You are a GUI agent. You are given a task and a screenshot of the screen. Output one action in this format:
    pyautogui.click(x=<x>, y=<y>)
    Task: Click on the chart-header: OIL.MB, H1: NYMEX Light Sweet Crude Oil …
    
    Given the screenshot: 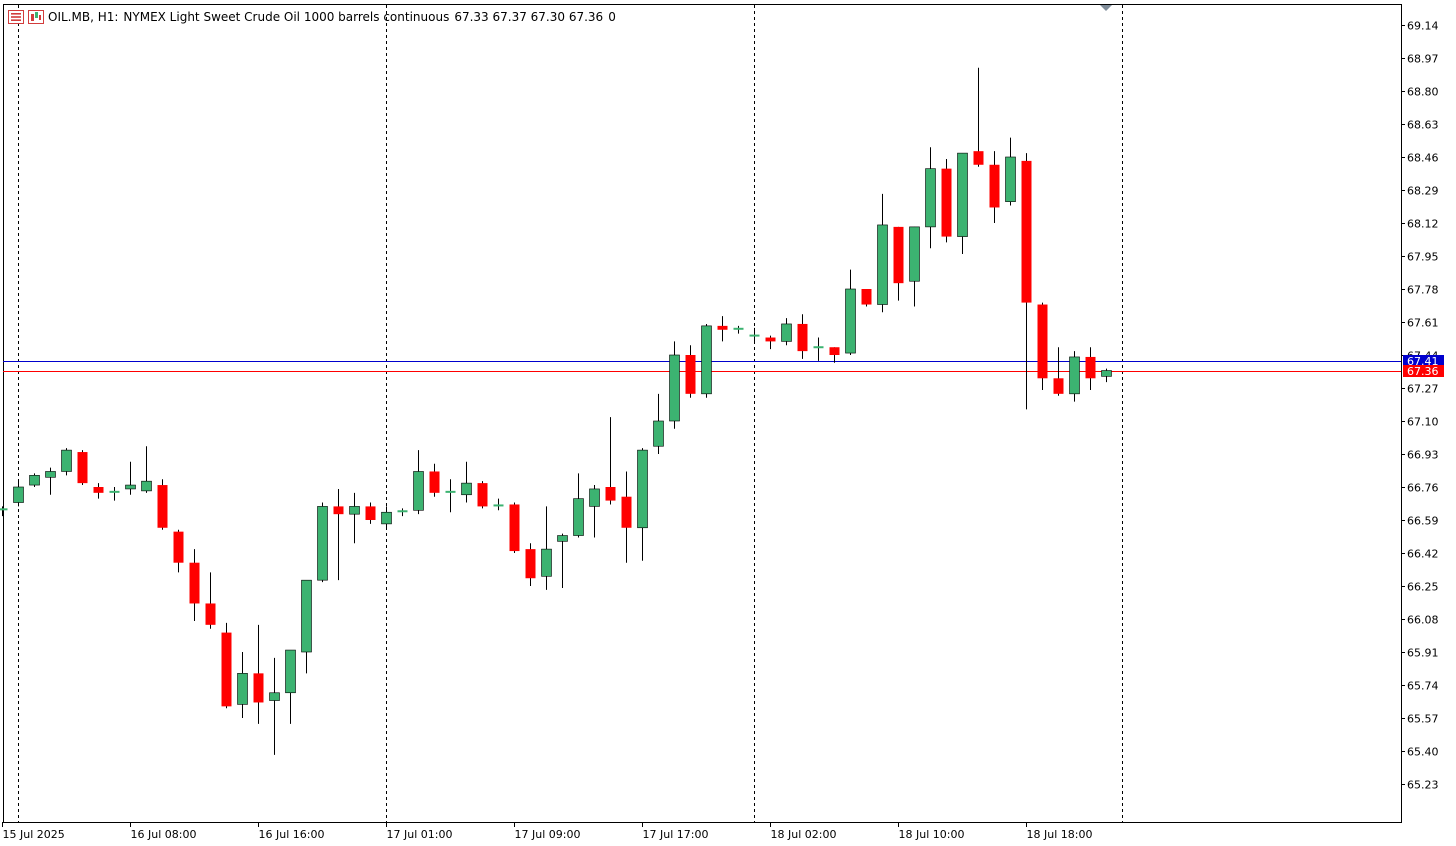 What is the action you would take?
    pyautogui.click(x=314, y=17)
    